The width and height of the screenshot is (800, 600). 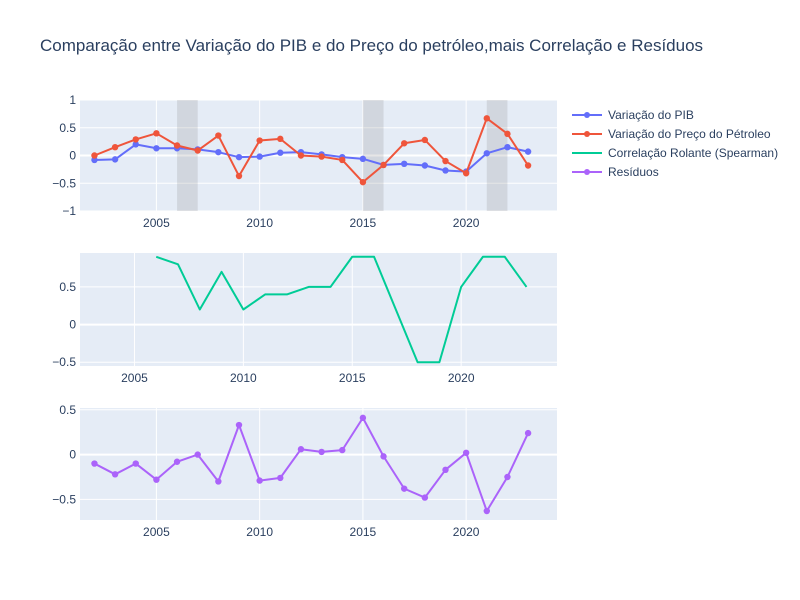 I want to click on legend-marker-gdp, so click(x=587, y=115).